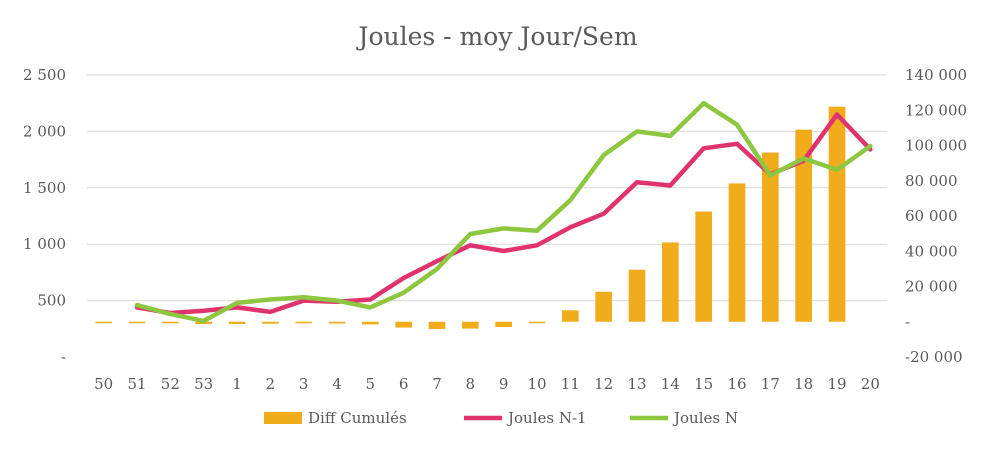 This screenshot has height=449, width=997. What do you see at coordinates (570, 384) in the screenshot?
I see `x-tick-label: 11` at bounding box center [570, 384].